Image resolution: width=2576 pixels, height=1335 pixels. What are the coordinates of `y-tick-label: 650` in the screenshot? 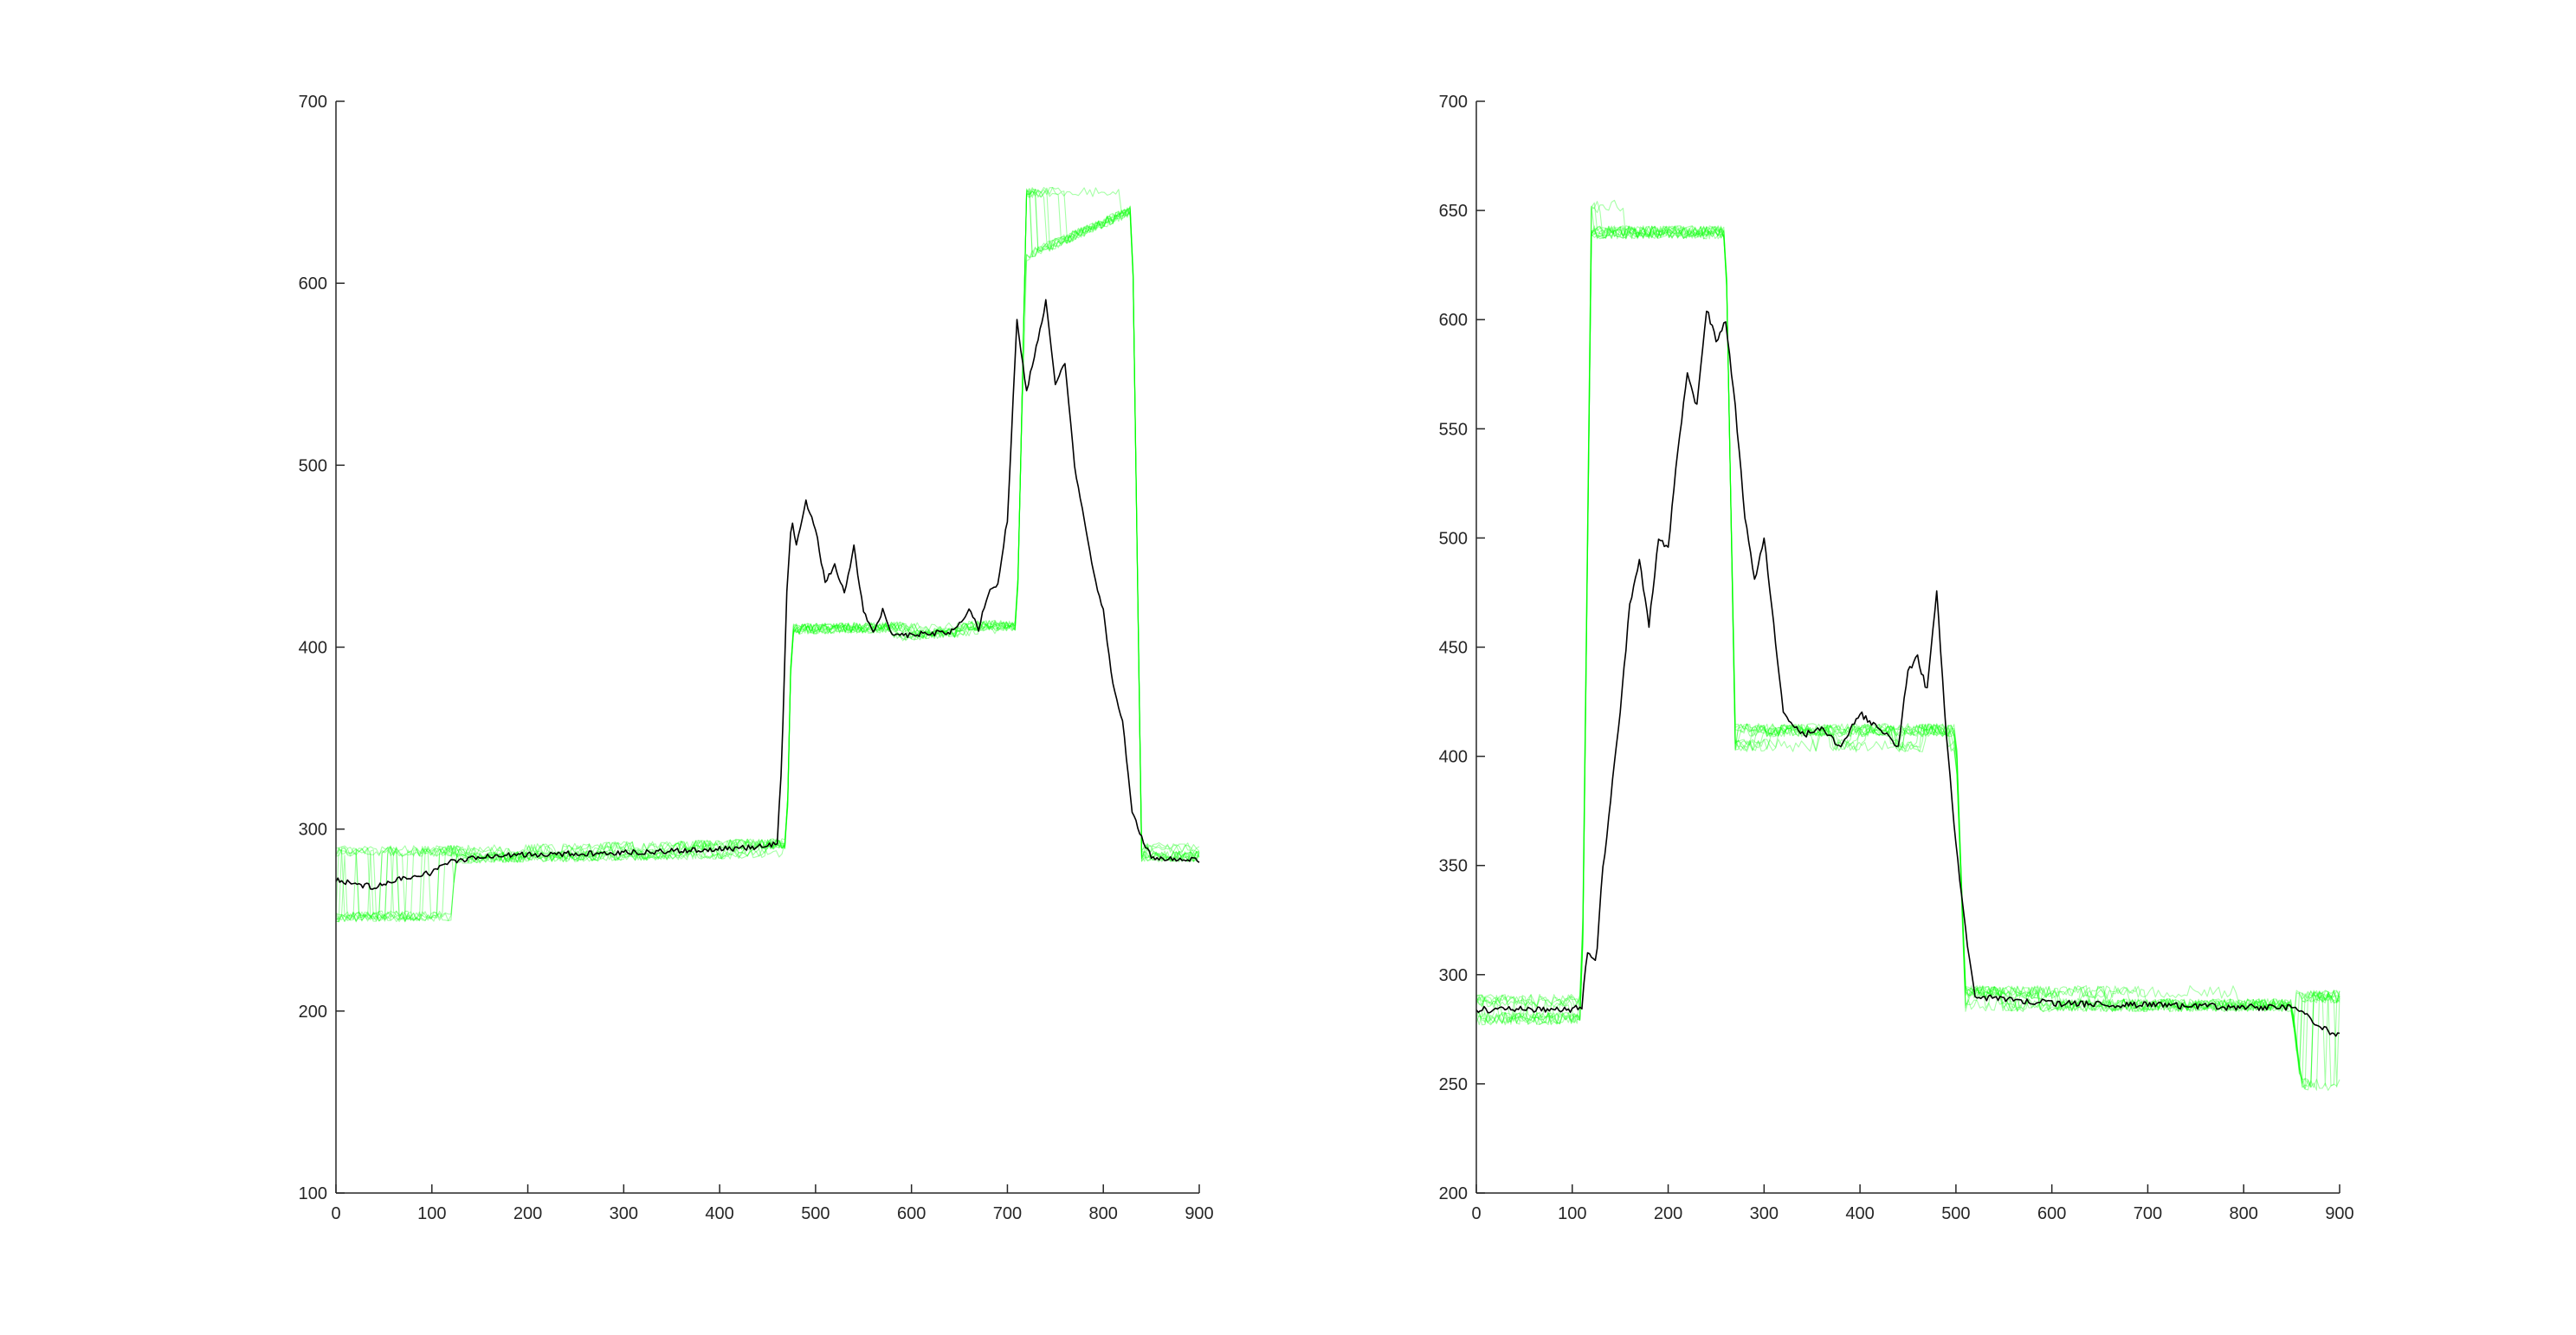 It's located at (1453, 212).